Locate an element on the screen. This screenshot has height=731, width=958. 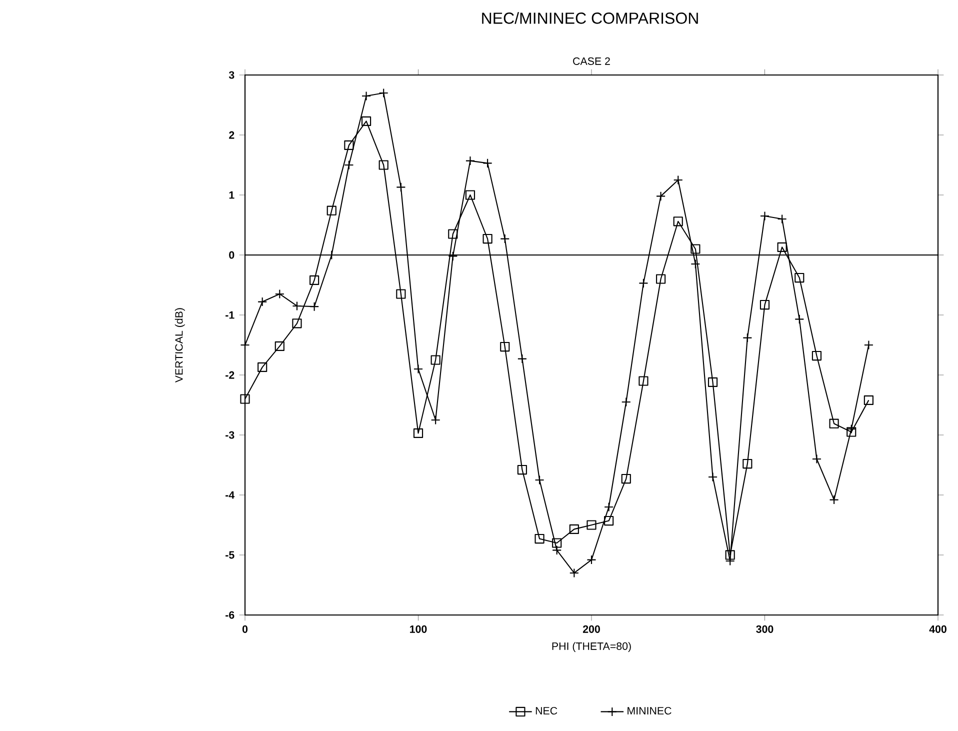
x-tick-label: 200 is located at coordinates (591, 629).